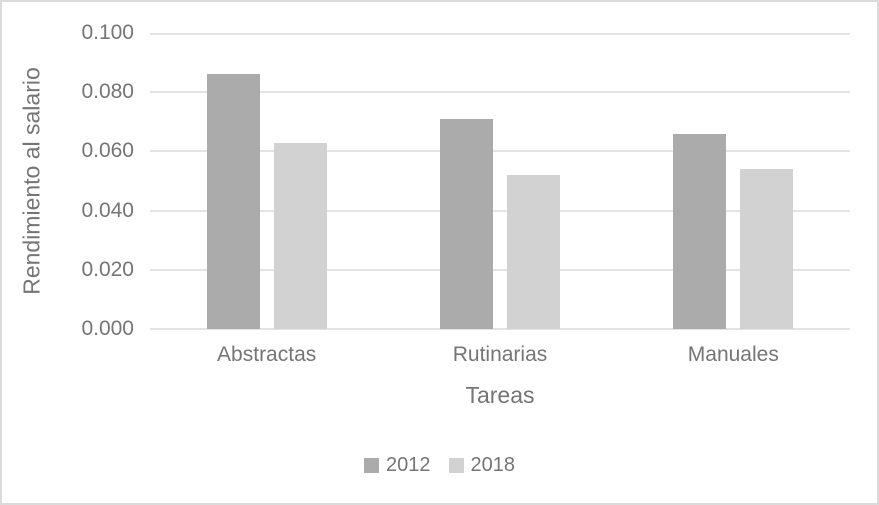  Describe the element at coordinates (107, 92) in the screenshot. I see `y-tick-label: 0.080` at that location.